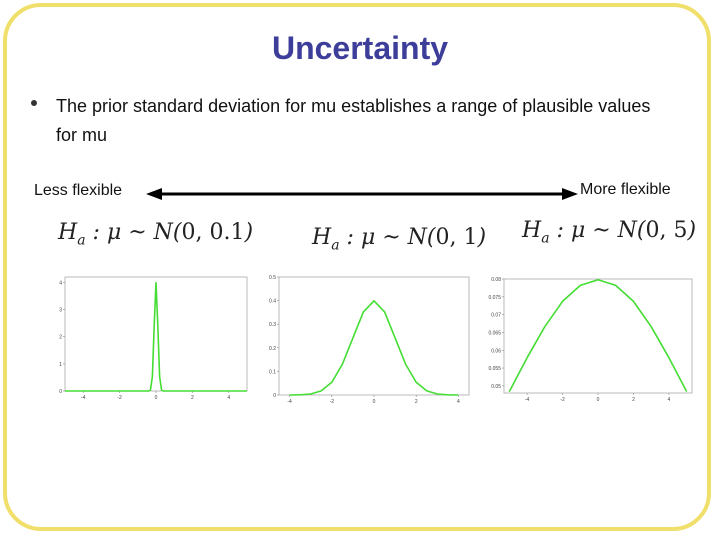 The height and width of the screenshot is (540, 720). What do you see at coordinates (360, 48) in the screenshot?
I see `slide-title: Uncertainty` at bounding box center [360, 48].